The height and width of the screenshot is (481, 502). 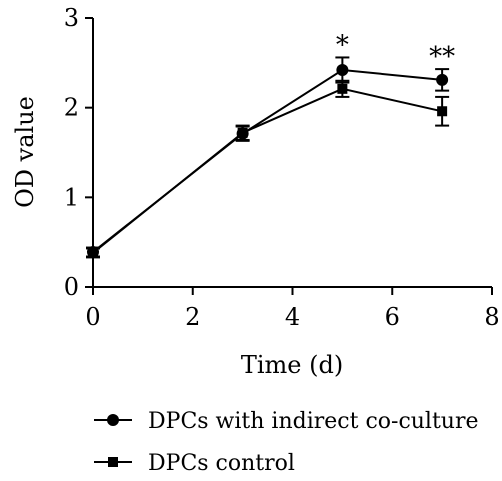 What do you see at coordinates (92, 317) in the screenshot?
I see `x-tick-label: 0` at bounding box center [92, 317].